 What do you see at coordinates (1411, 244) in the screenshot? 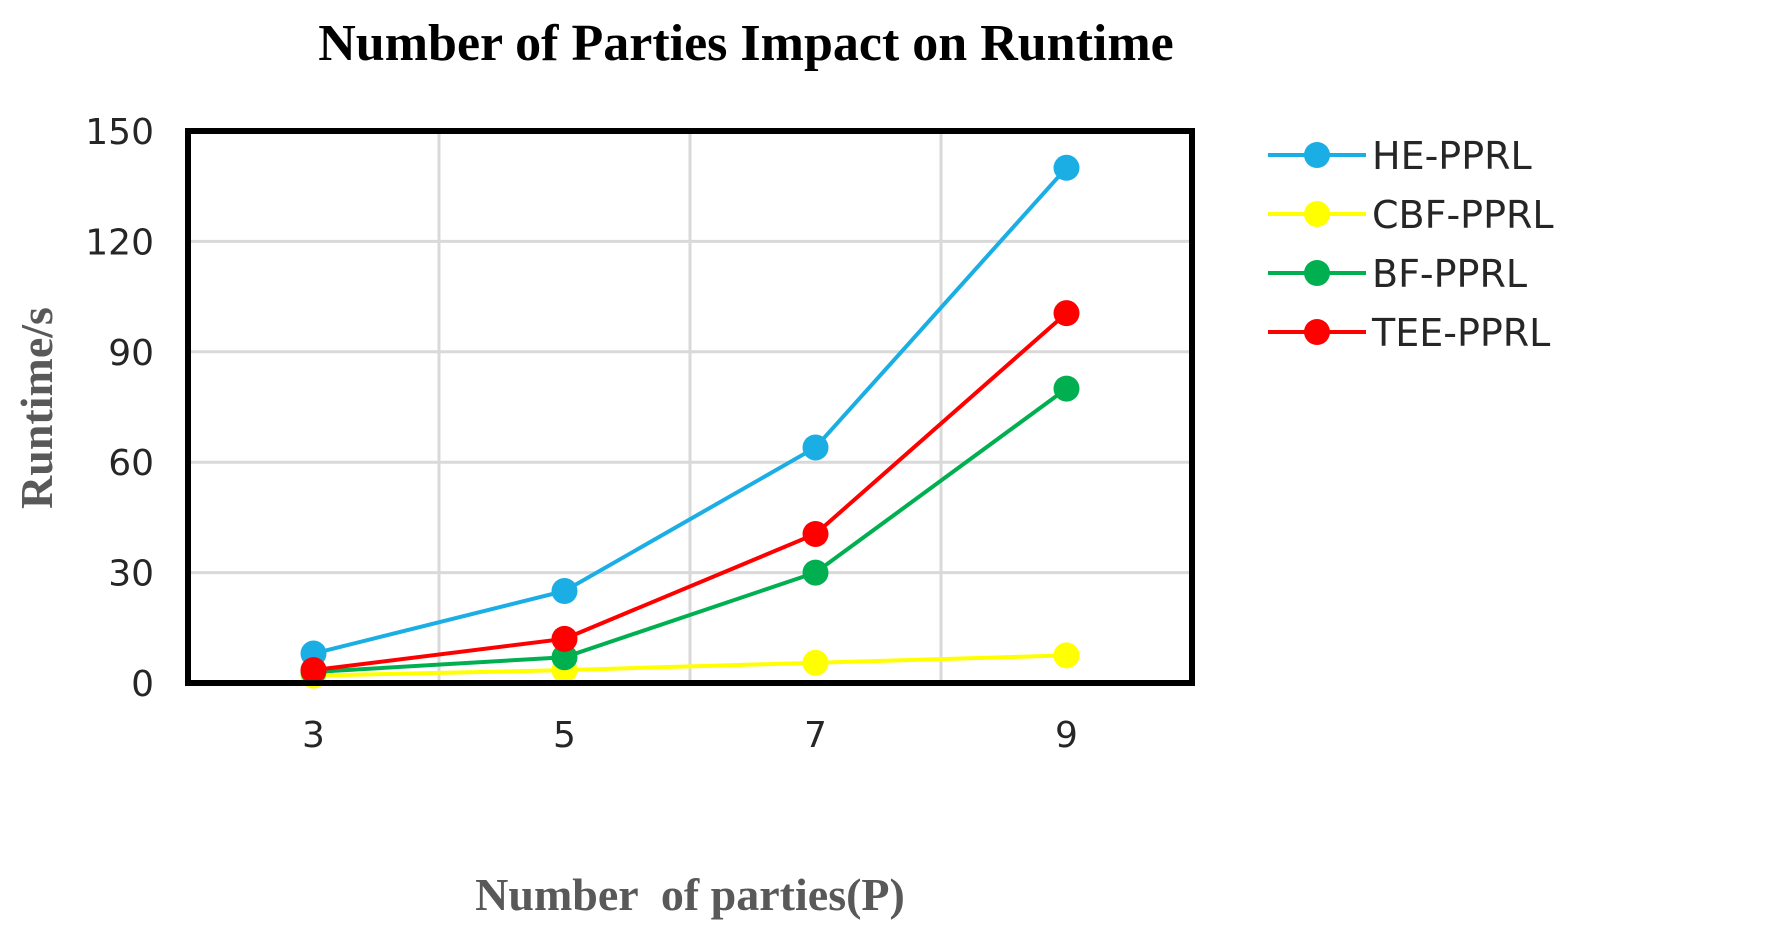
I see `legend: HE-PPRL CBF-PPRL BF-PPRL TEE-PPRL` at bounding box center [1411, 244].